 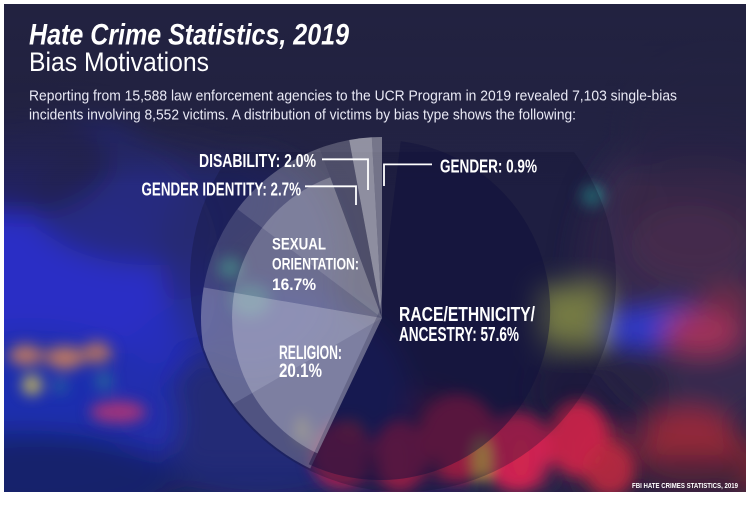 What do you see at coordinates (257, 161) in the screenshot?
I see `svg-text: DISABILITY: 2.0%` at bounding box center [257, 161].